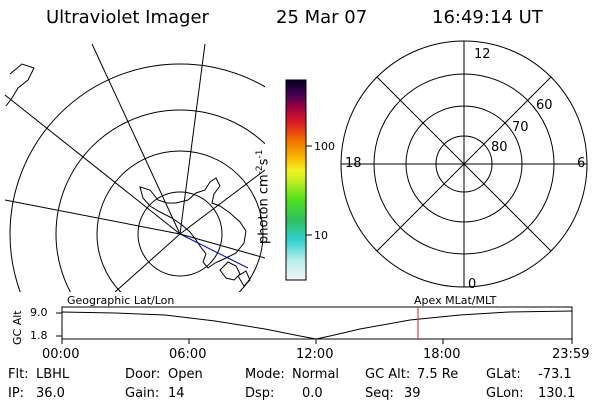 This screenshot has width=600, height=400. I want to click on lat-label-60: 60, so click(544, 105).